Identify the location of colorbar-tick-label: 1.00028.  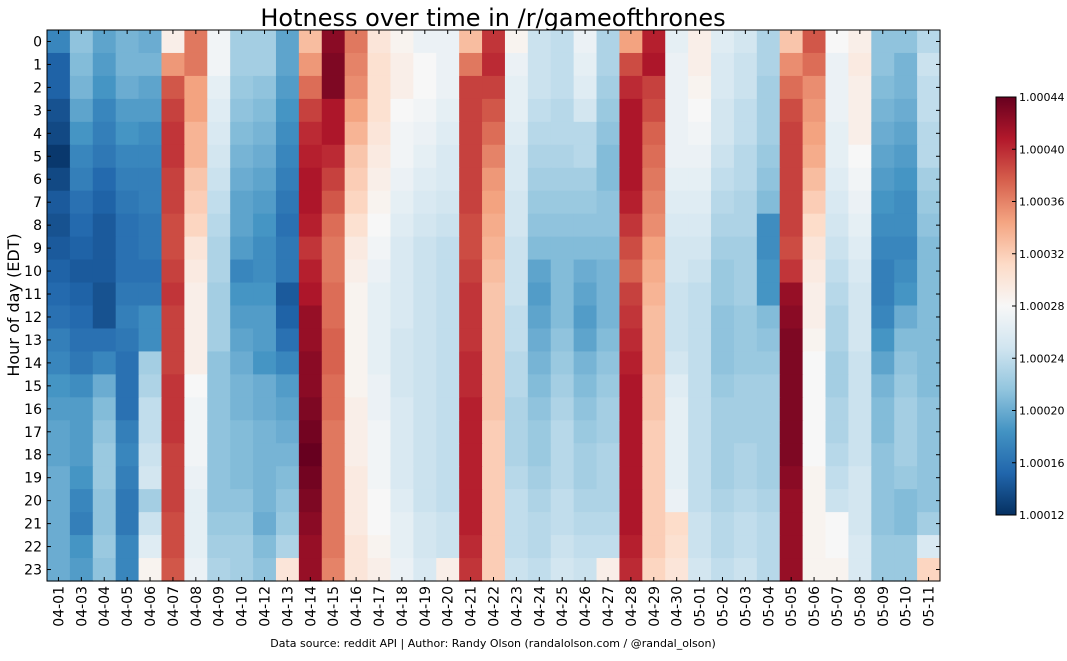
(1042, 306).